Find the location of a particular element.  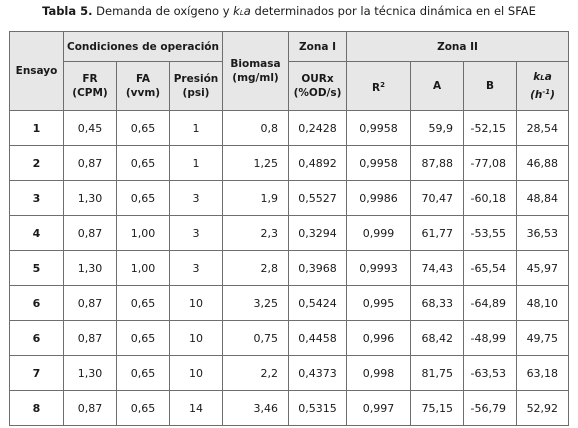

table-cell: -53,55 is located at coordinates (490, 233).